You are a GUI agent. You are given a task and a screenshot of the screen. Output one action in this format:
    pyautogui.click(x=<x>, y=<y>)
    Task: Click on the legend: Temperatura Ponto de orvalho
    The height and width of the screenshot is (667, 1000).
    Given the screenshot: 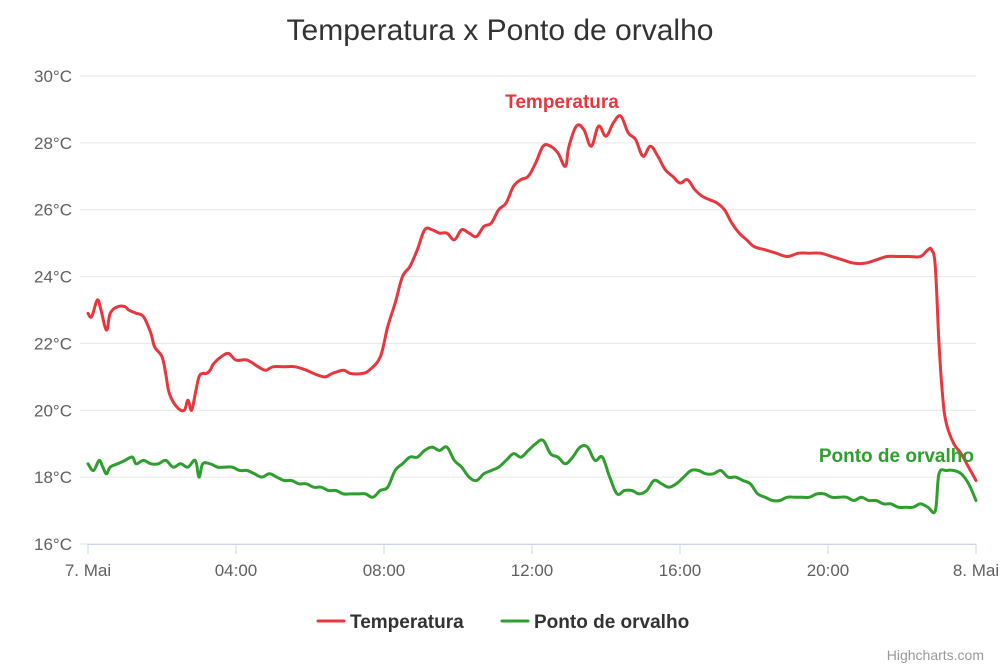 What is the action you would take?
    pyautogui.click(x=502, y=622)
    